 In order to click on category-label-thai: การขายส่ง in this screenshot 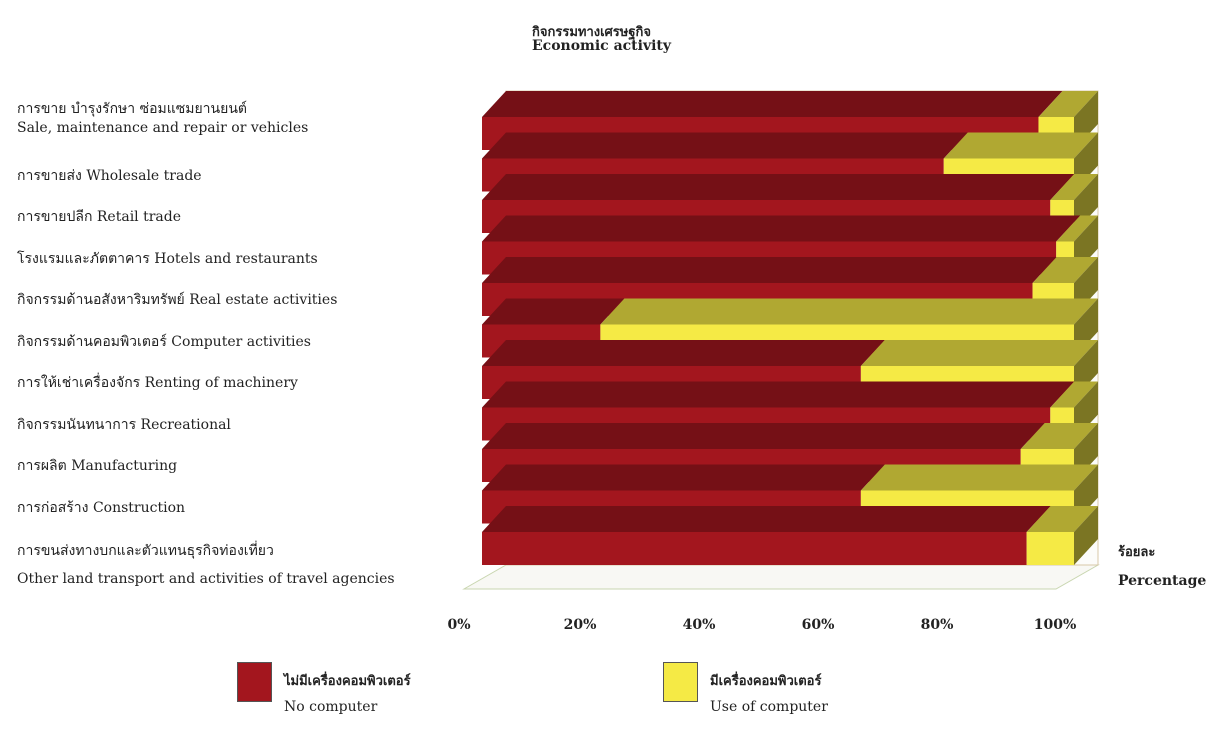, I will do `click(52, 175)`.